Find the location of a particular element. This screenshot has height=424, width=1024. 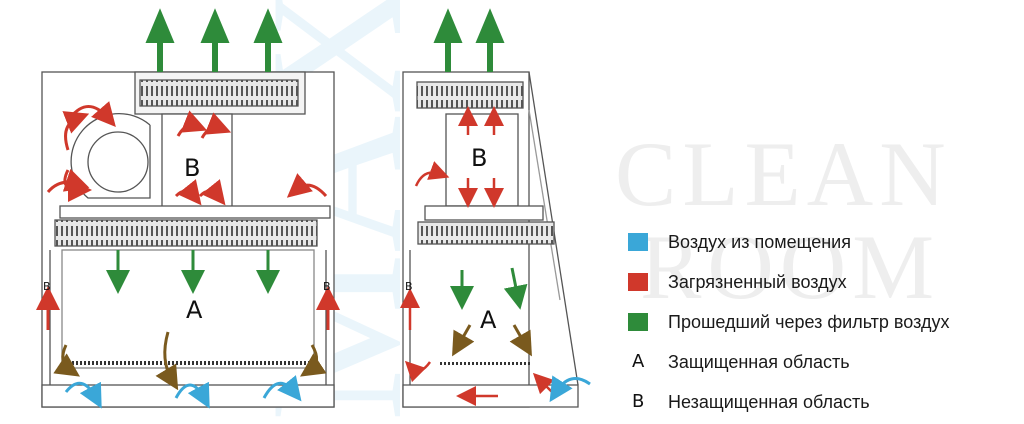

side-hepa-filter is located at coordinates (486, 233).